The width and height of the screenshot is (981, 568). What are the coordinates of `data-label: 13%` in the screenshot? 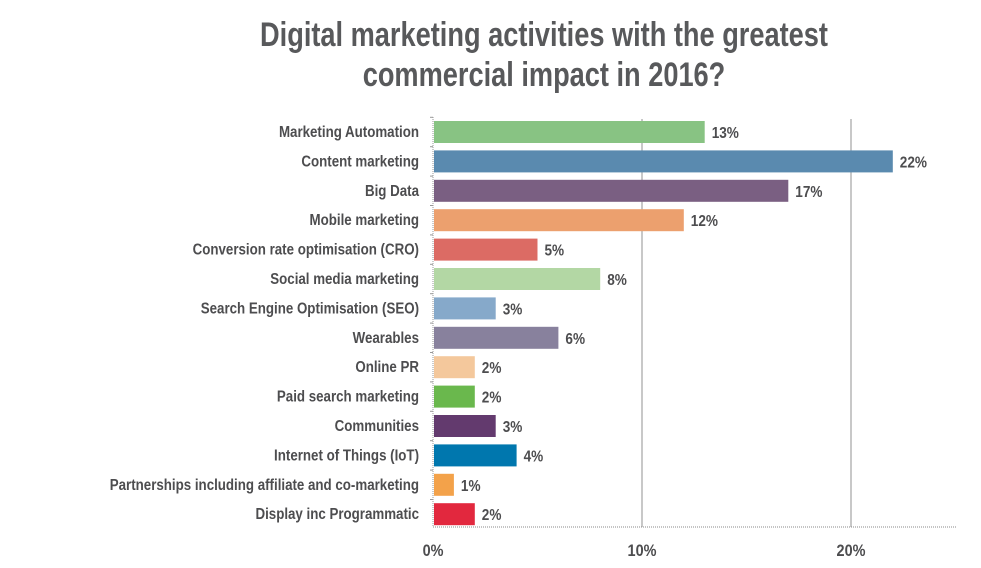 It's located at (725, 133).